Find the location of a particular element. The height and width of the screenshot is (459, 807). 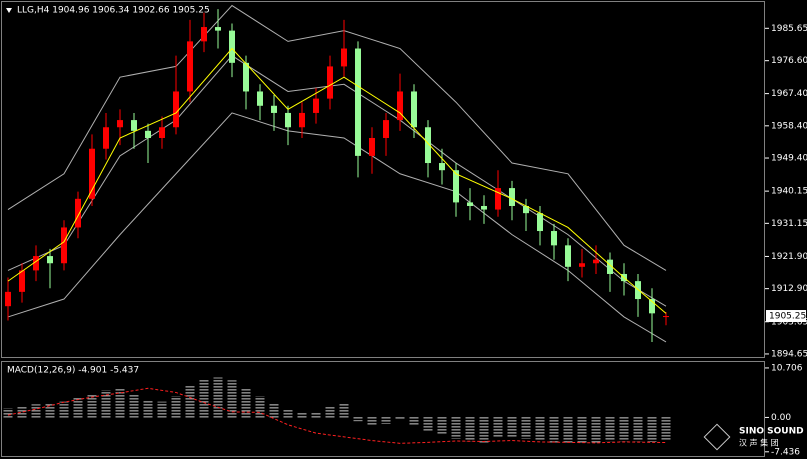

y-tick-label: 1976.60 is located at coordinates (789, 61).